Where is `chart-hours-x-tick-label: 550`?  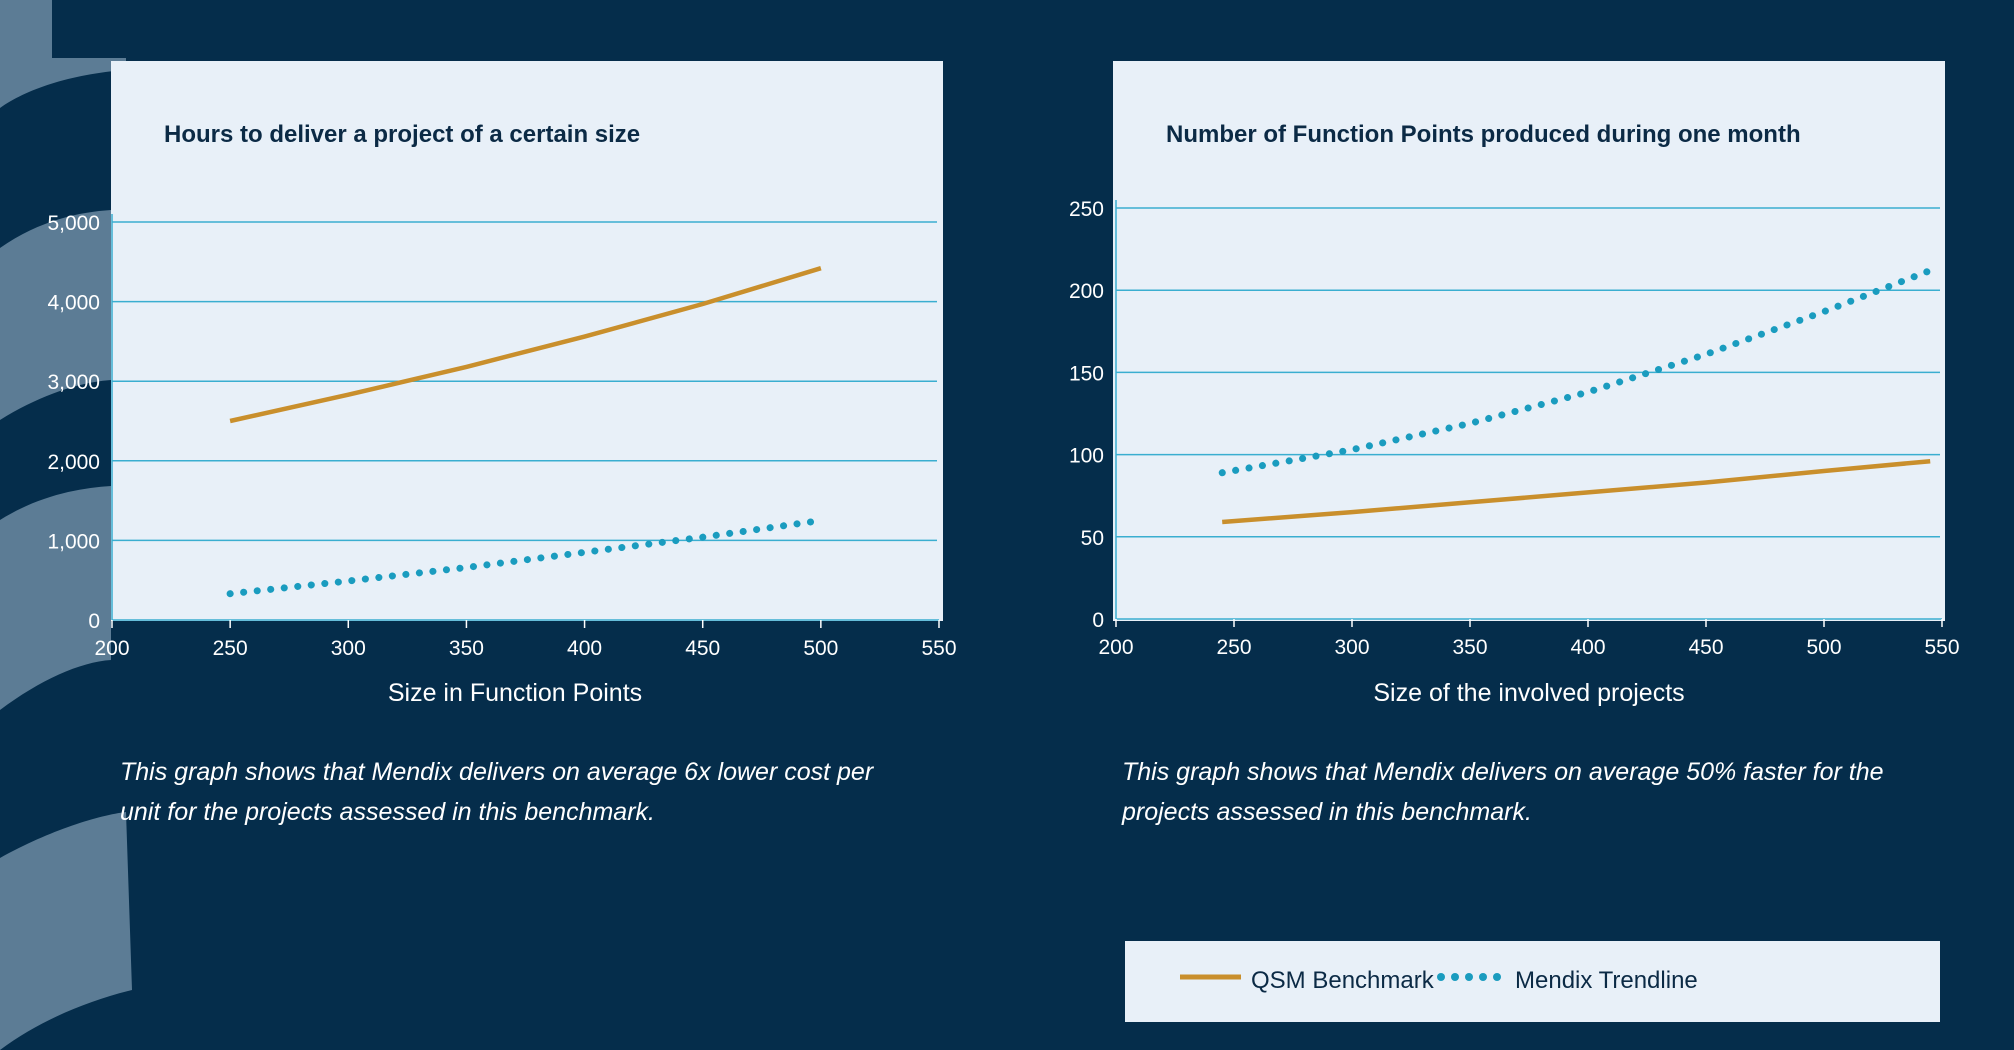
chart-hours-x-tick-label: 550 is located at coordinates (938, 648).